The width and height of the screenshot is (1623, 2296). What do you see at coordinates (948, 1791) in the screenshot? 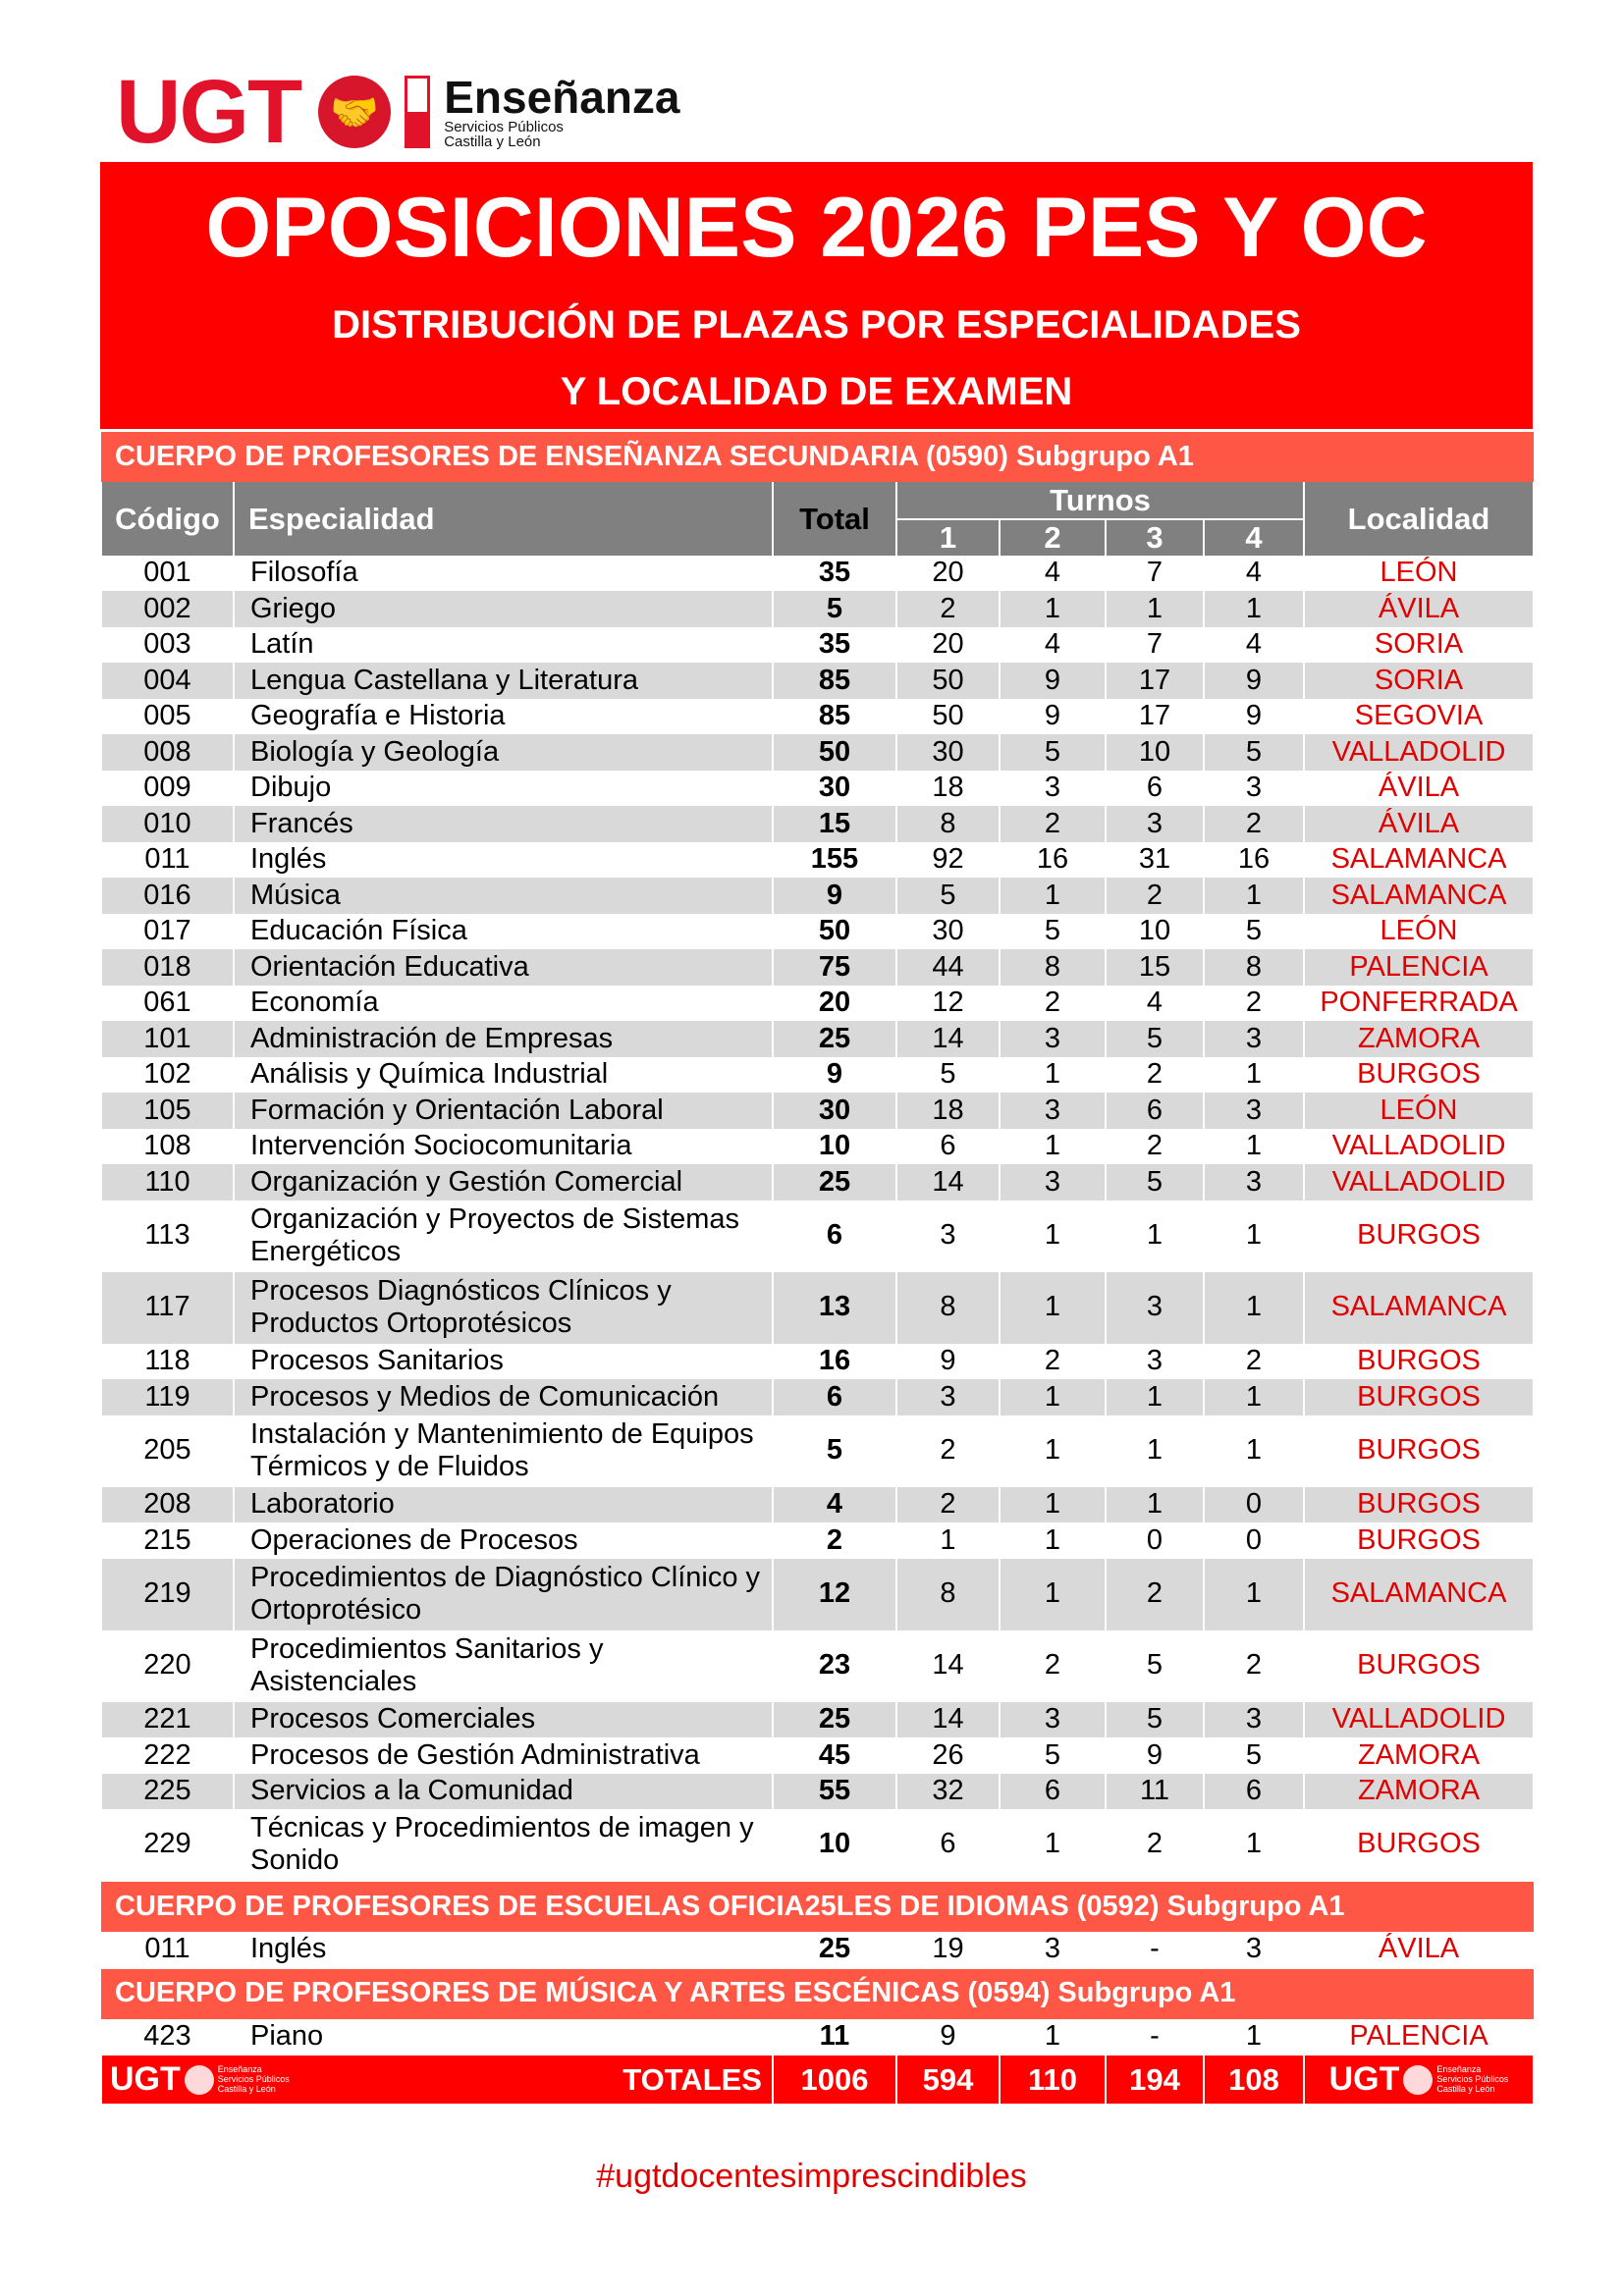
I see `cell-t1: 32` at bounding box center [948, 1791].